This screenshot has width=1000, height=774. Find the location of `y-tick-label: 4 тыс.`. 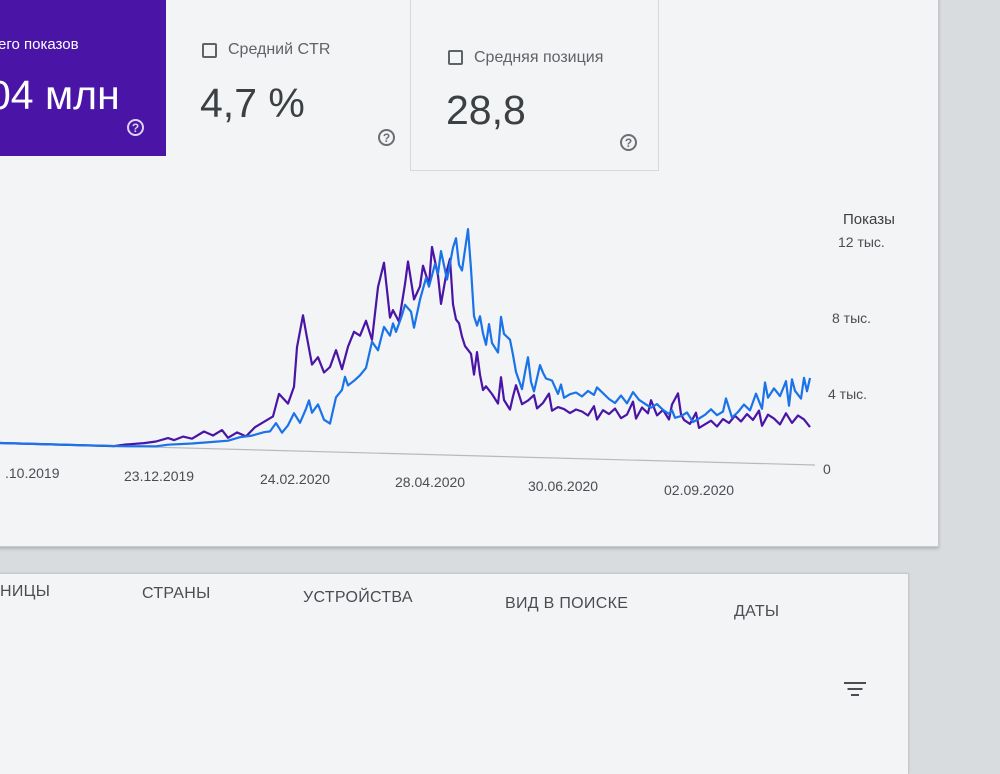

y-tick-label: 4 тыс. is located at coordinates (847, 394).